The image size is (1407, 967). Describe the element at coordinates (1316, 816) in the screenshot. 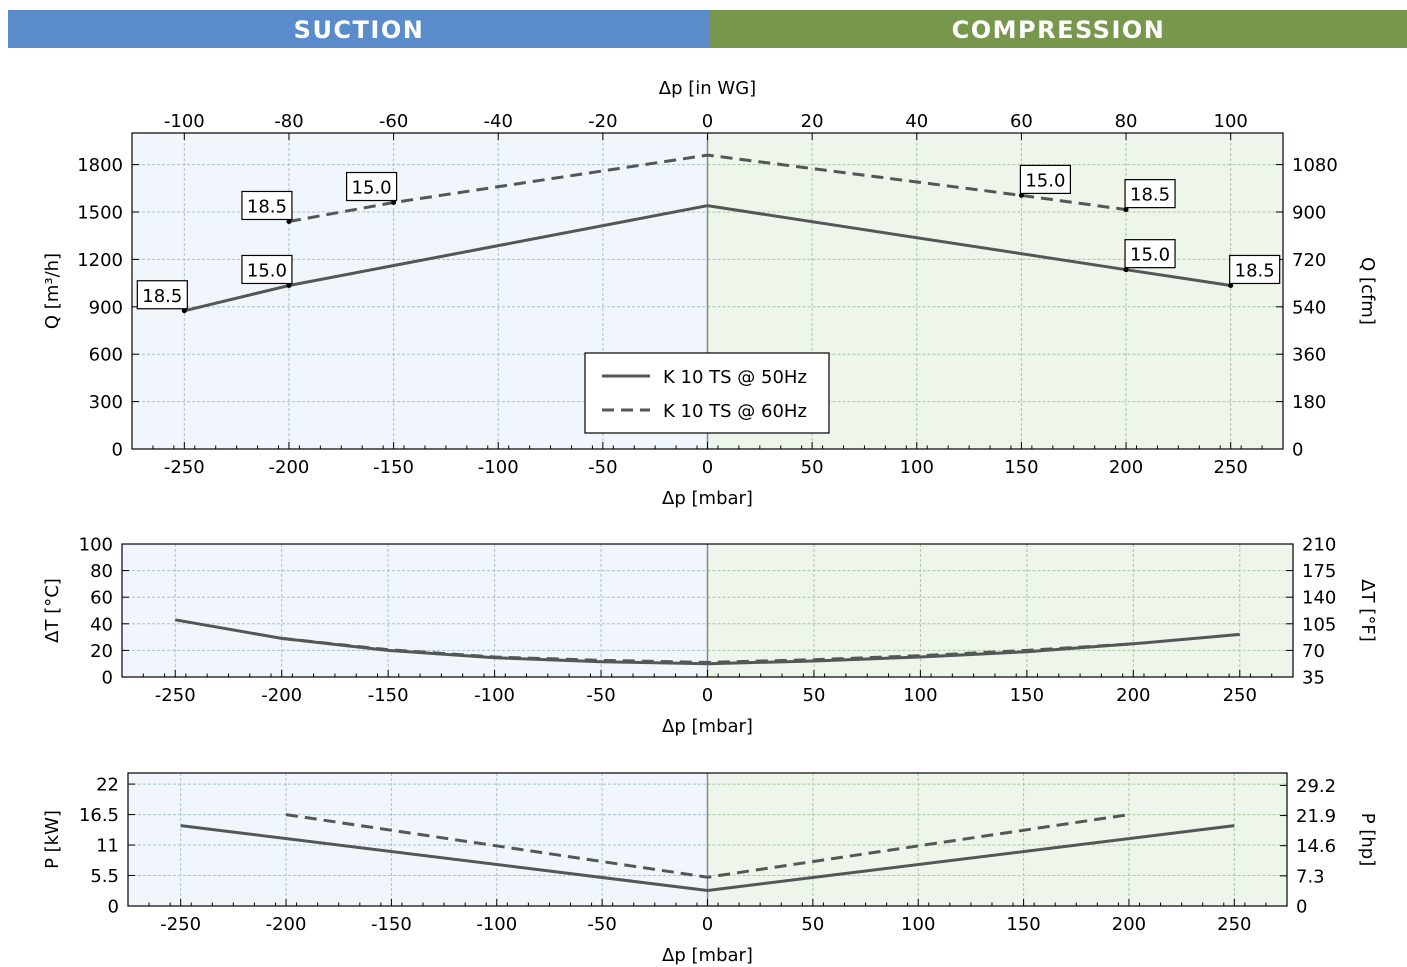

I see `y2-tick-label: 21.9` at that location.